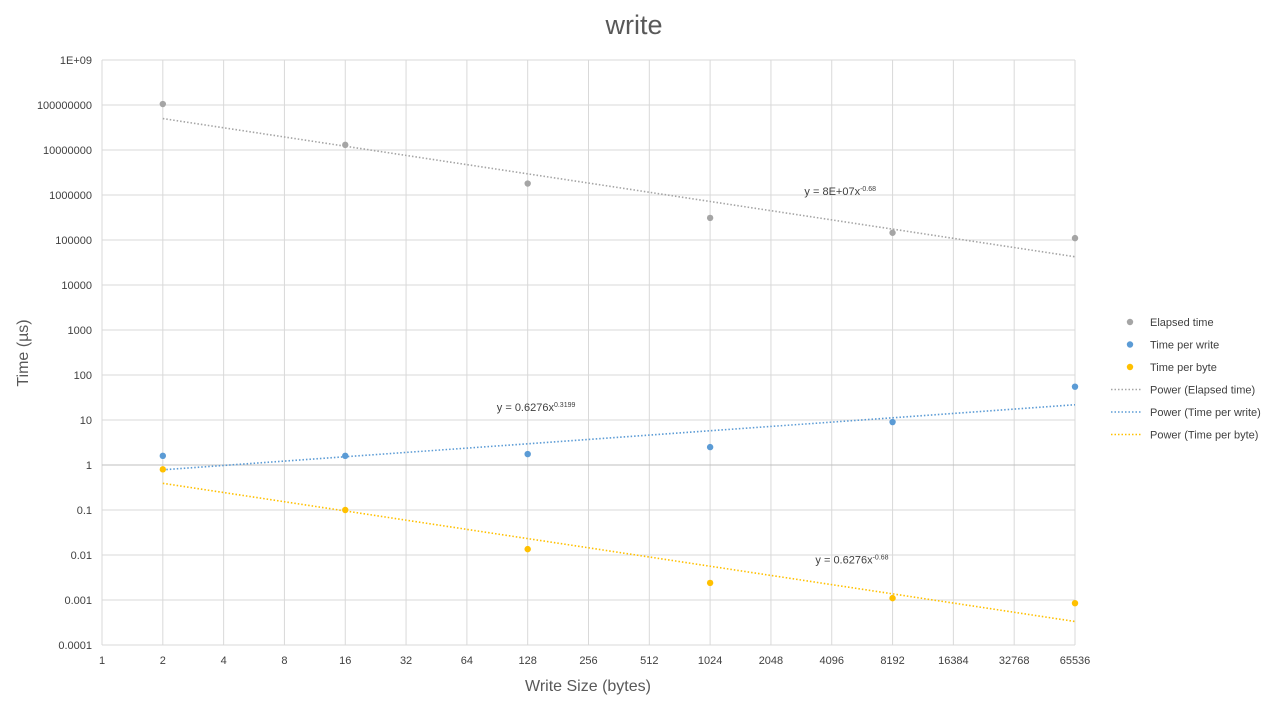 The image size is (1270, 704). Describe the element at coordinates (163, 661) in the screenshot. I see `x-tick-label: 2` at that location.